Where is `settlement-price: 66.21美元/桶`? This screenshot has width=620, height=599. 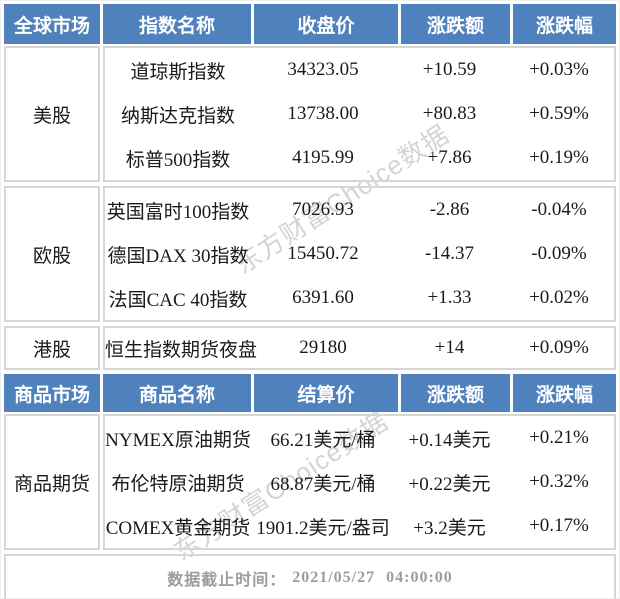 settlement-price: 66.21美元/桶 is located at coordinates (323, 440).